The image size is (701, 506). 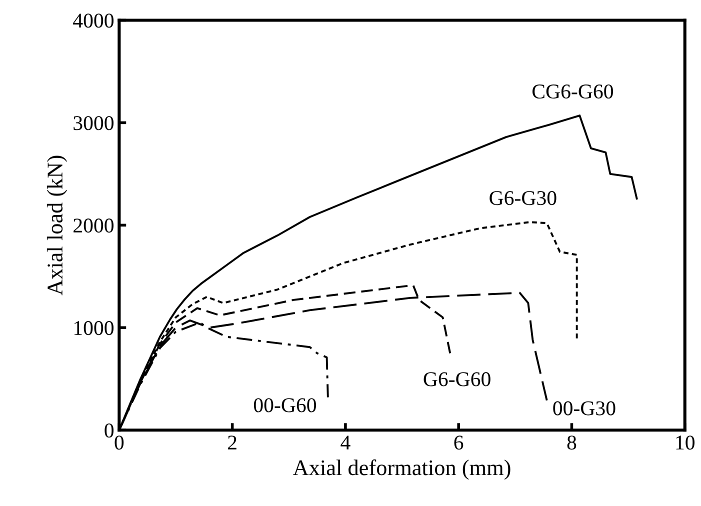 I want to click on x-tick-label: 0, so click(x=119, y=443).